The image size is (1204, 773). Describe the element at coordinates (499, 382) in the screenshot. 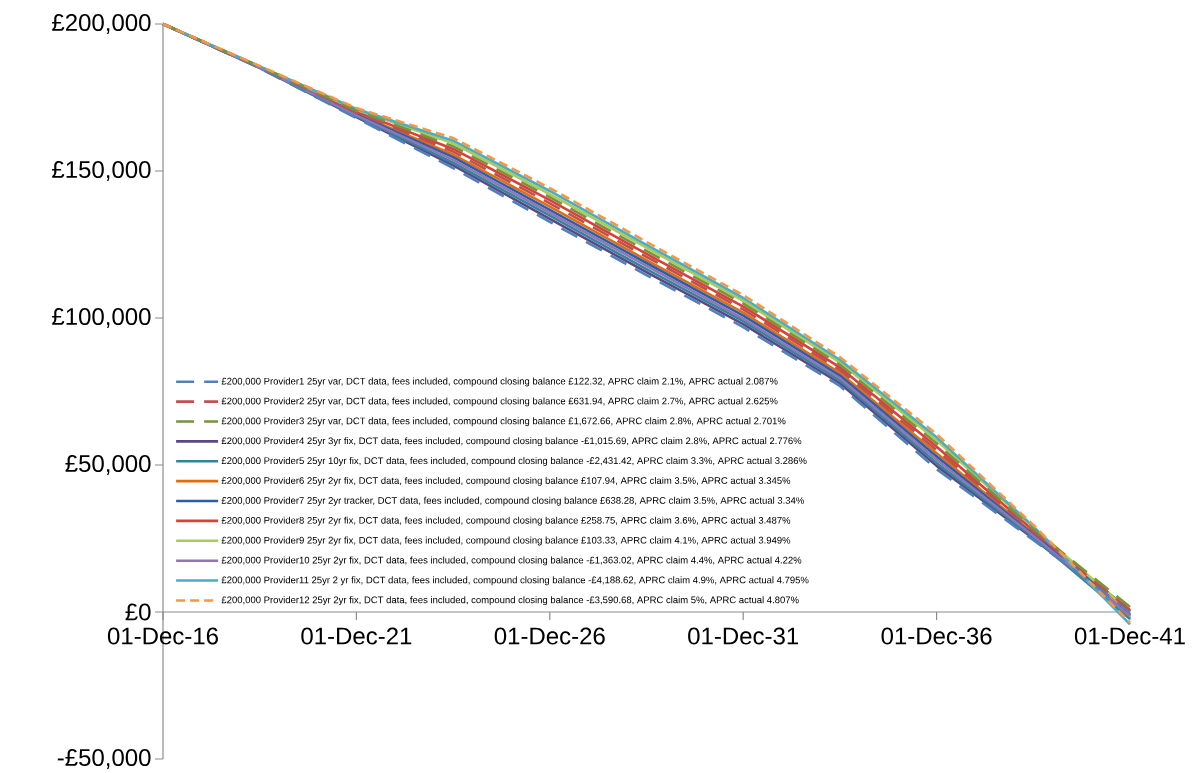

I see `legend-label: £200,000 Provider1 25yr var, DCT data, fees included, compound closing balance £122.32, APRC claim 2.1%, APRC actual 2.087%` at that location.